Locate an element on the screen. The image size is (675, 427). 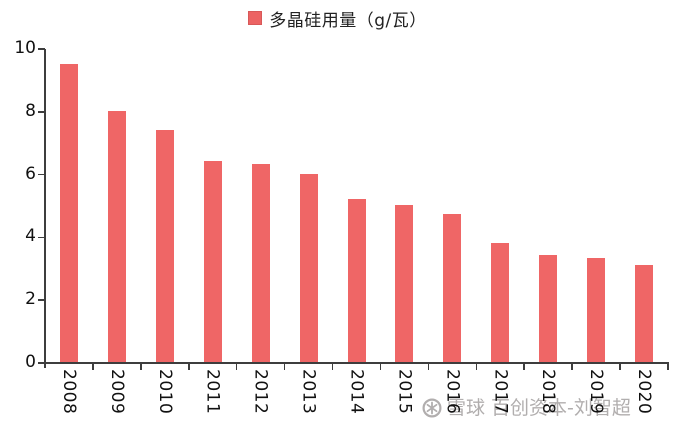
legend-label: 多晶硅用量（g/瓦） is located at coordinates (348, 20).